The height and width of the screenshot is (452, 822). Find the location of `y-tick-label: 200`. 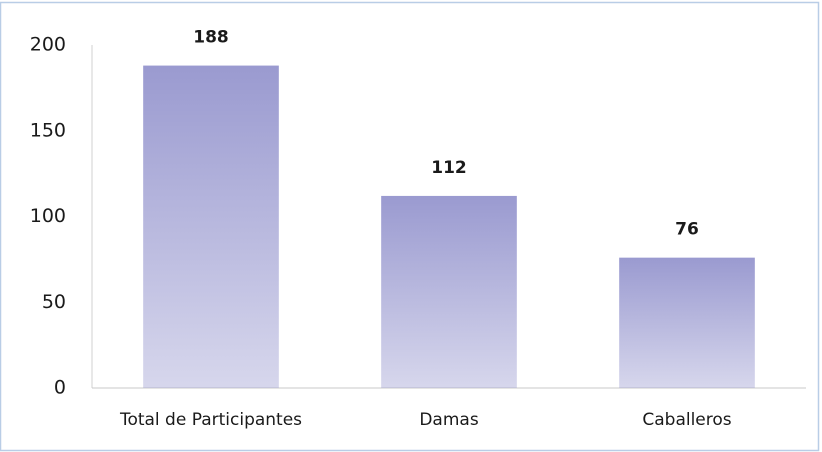

y-tick-label: 200 is located at coordinates (48, 45).